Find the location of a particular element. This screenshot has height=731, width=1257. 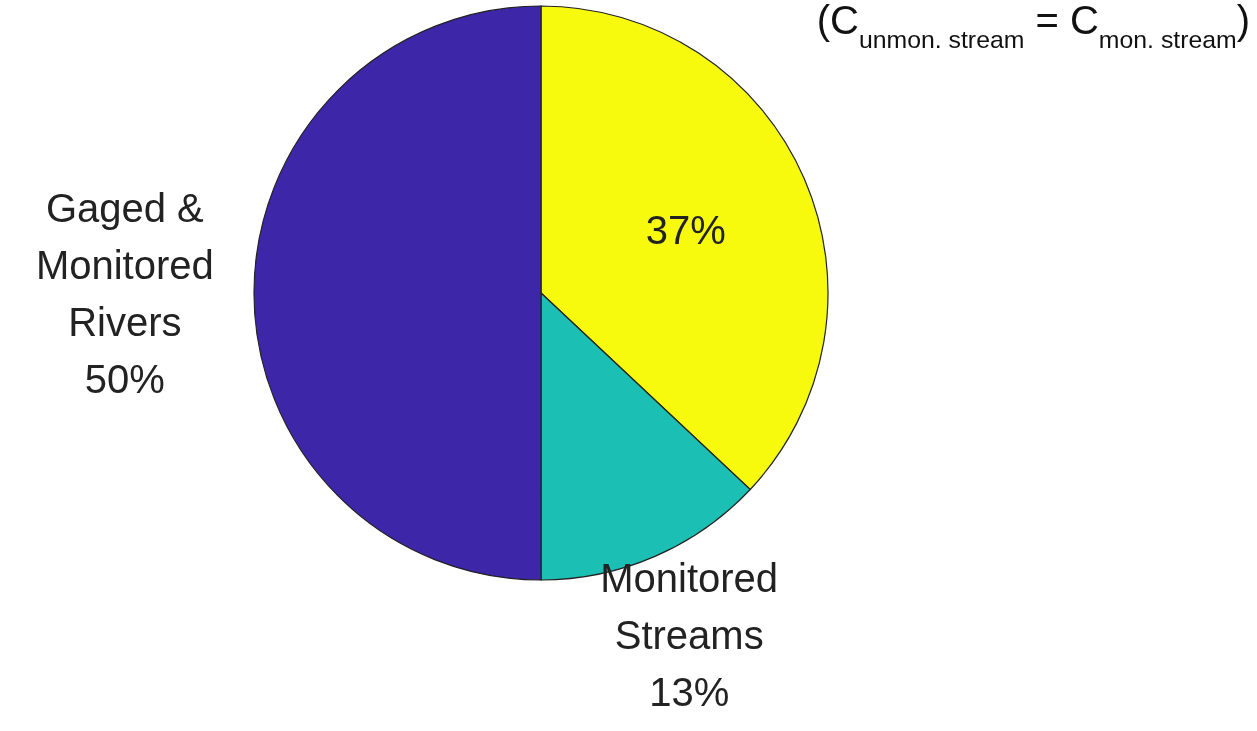

data-label: 50% is located at coordinates (124, 378).